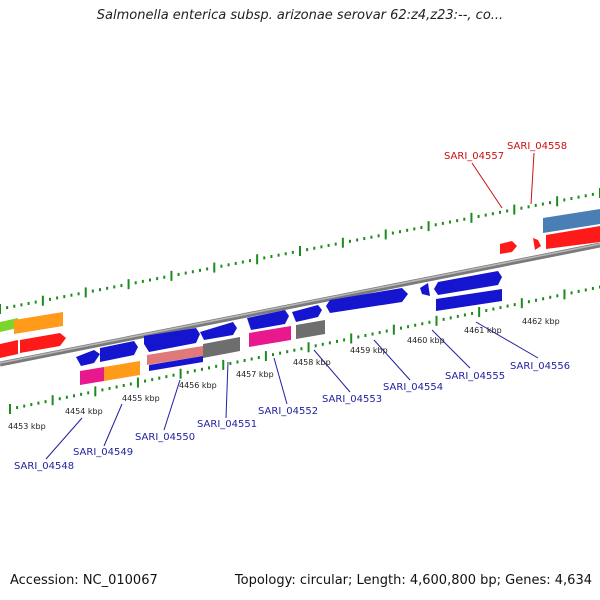 The width and height of the screenshot is (600, 600). I want to click on gene-label-sari-04552: SARI_04552, so click(288, 411).